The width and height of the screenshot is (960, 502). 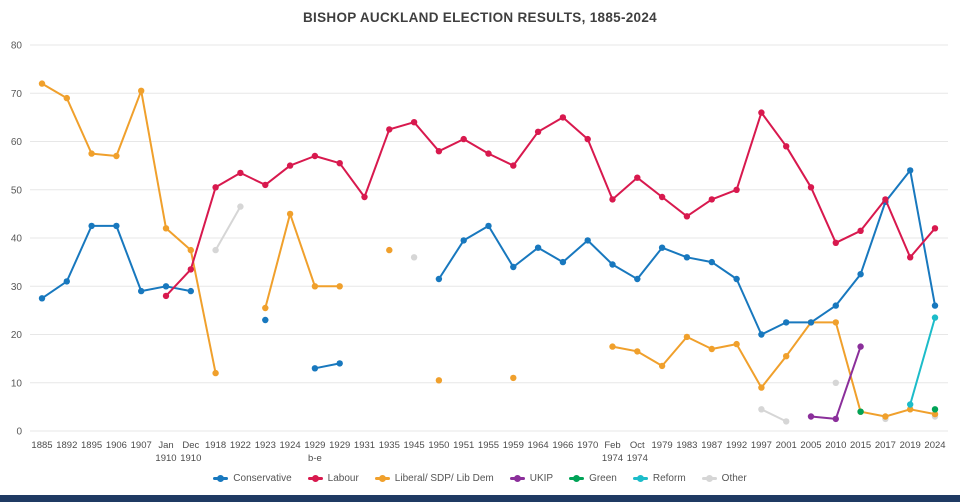 I want to click on legend-item-other: Other, so click(x=724, y=478).